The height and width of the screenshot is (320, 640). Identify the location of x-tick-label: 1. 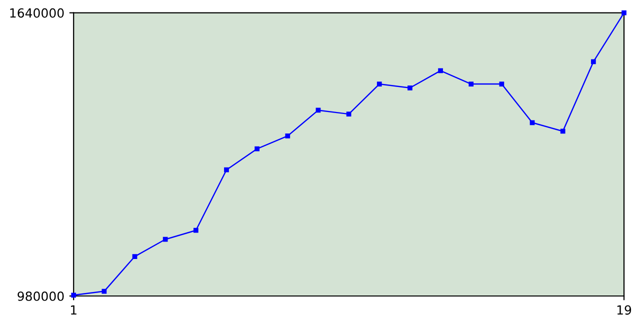
(73, 310).